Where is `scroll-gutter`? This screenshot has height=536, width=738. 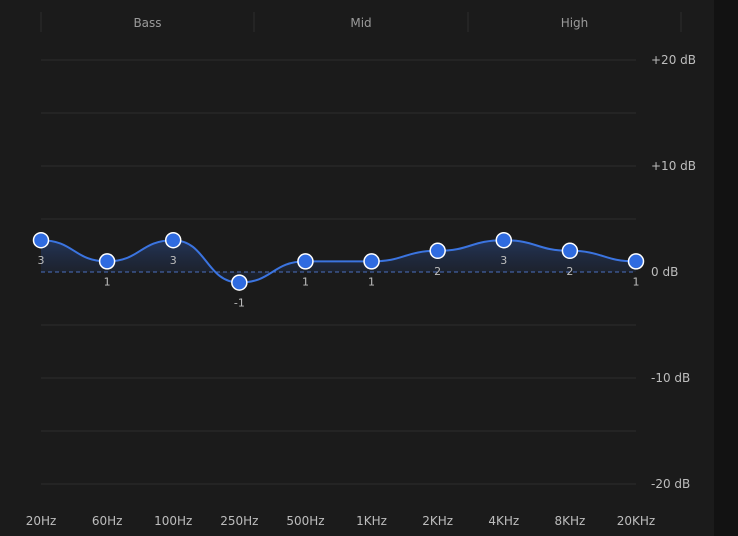 scroll-gutter is located at coordinates (726, 268).